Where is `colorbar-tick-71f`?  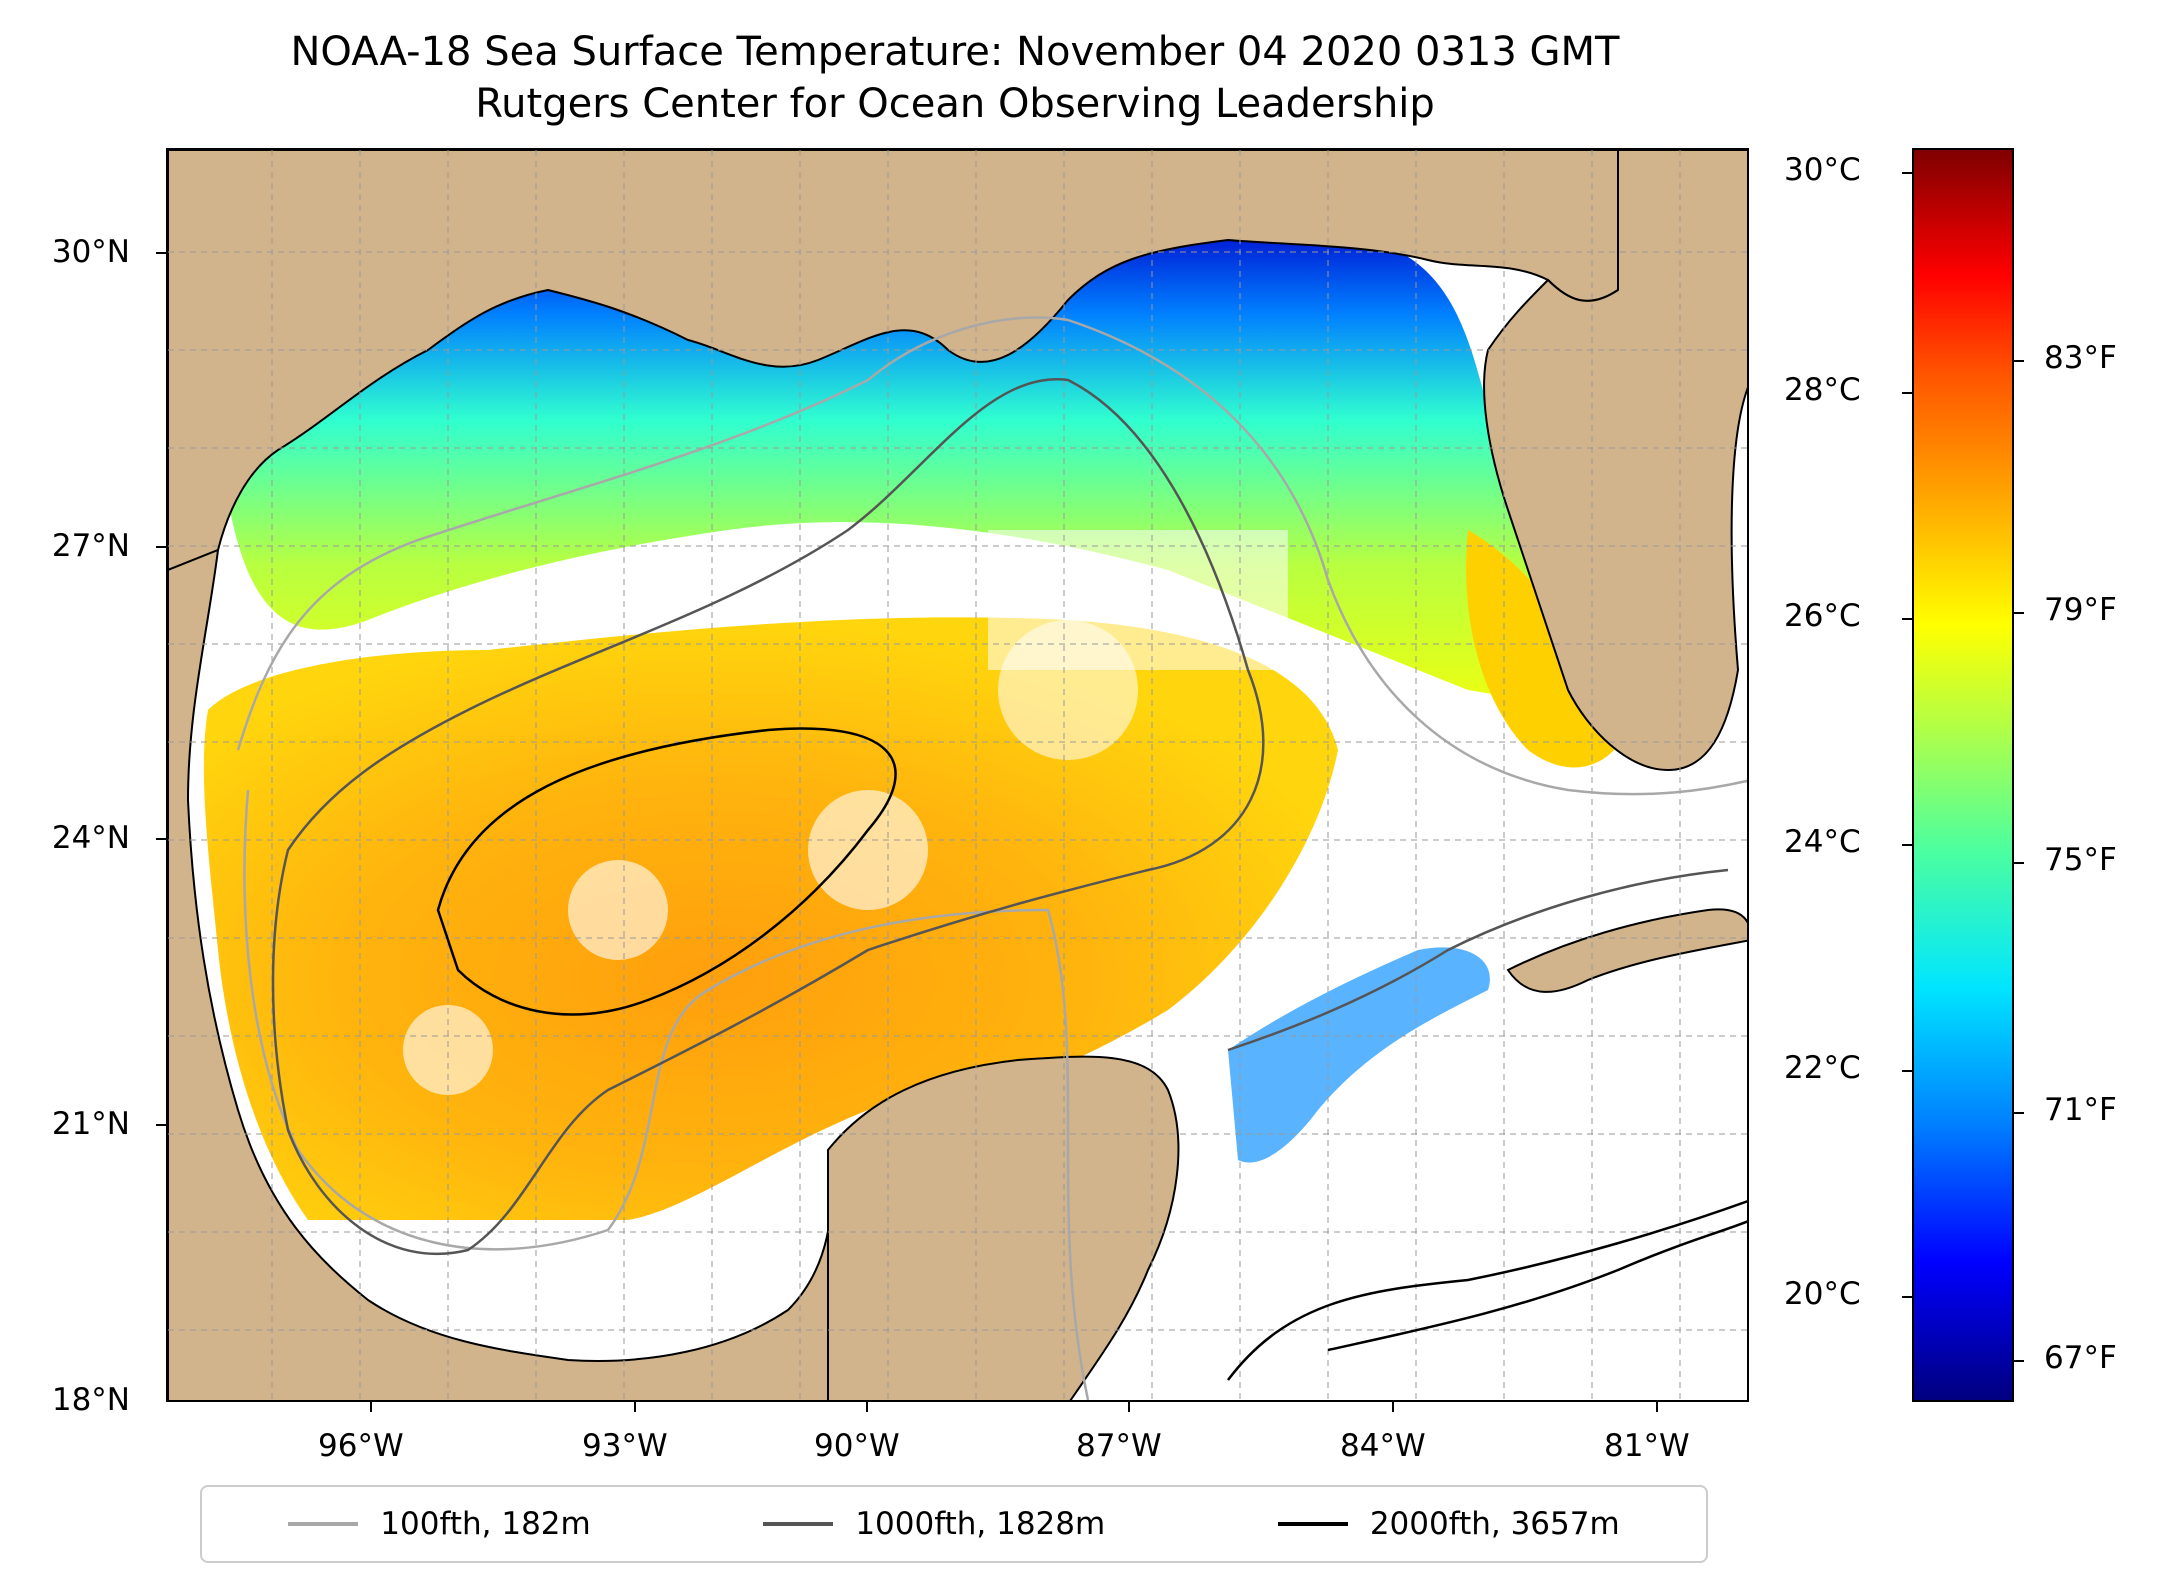
colorbar-tick-71f is located at coordinates (2019, 1113).